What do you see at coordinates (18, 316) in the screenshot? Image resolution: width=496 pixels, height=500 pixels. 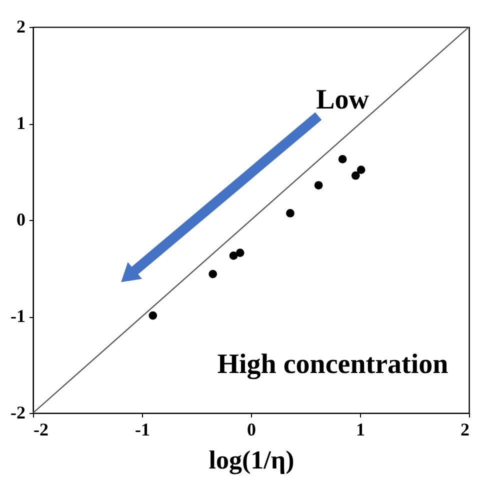 I see `y-tick-label: -1` at bounding box center [18, 316].